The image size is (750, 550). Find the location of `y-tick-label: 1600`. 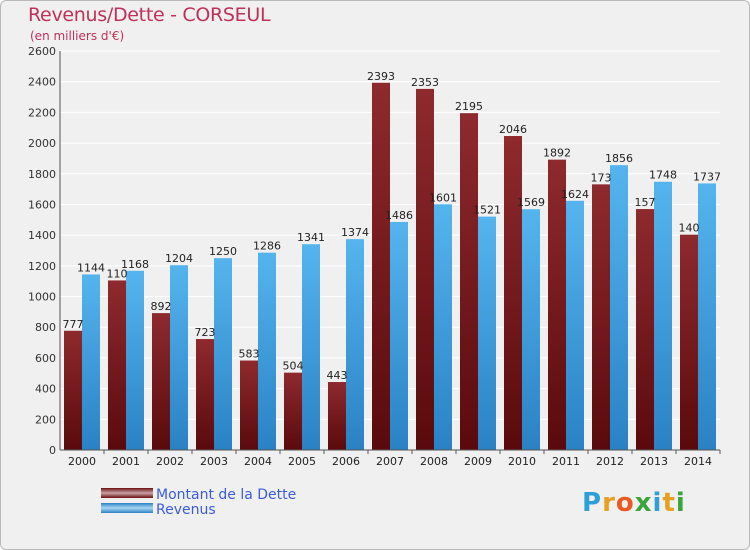

y-tick-label: 1600 is located at coordinates (42, 204).